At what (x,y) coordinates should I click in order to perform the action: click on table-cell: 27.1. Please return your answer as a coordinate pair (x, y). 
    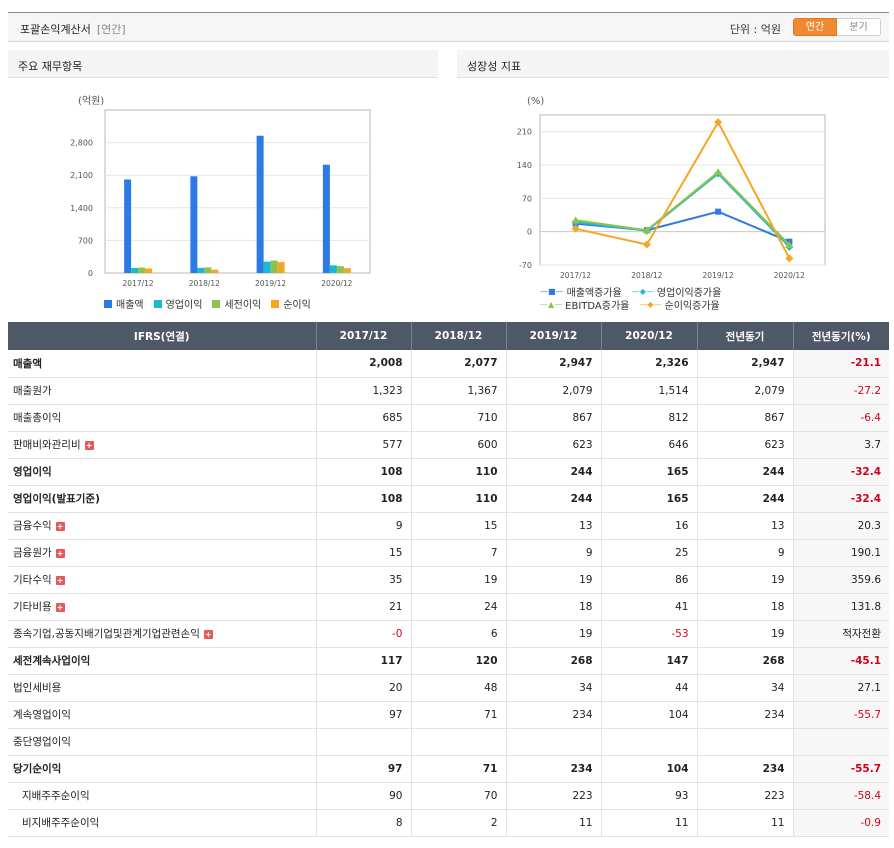
    Looking at the image, I should click on (840, 688).